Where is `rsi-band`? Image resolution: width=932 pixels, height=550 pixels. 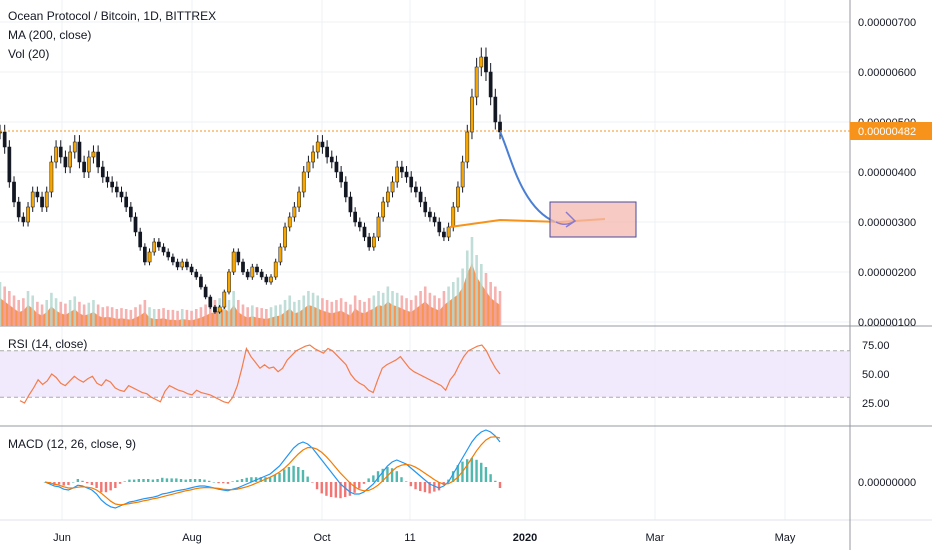 rsi-band is located at coordinates (425, 374).